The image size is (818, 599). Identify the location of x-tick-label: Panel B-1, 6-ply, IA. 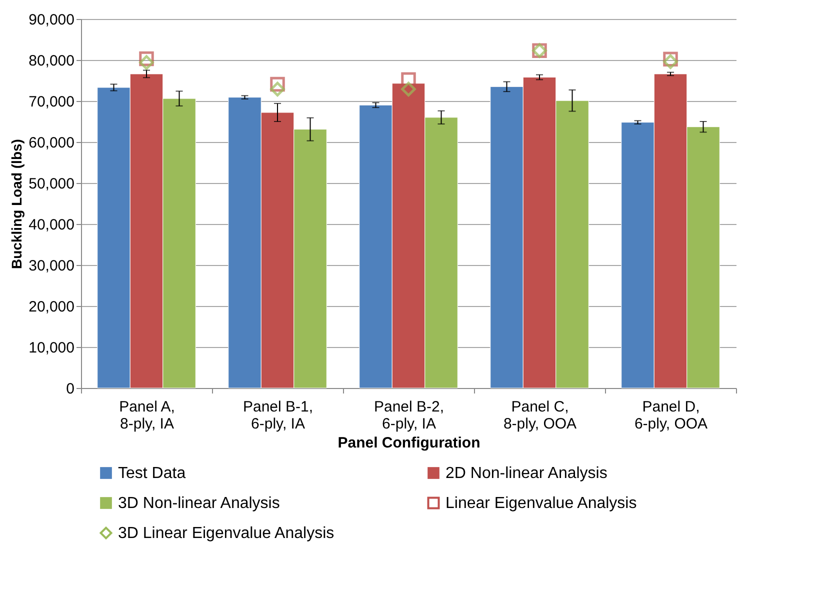
(278, 415).